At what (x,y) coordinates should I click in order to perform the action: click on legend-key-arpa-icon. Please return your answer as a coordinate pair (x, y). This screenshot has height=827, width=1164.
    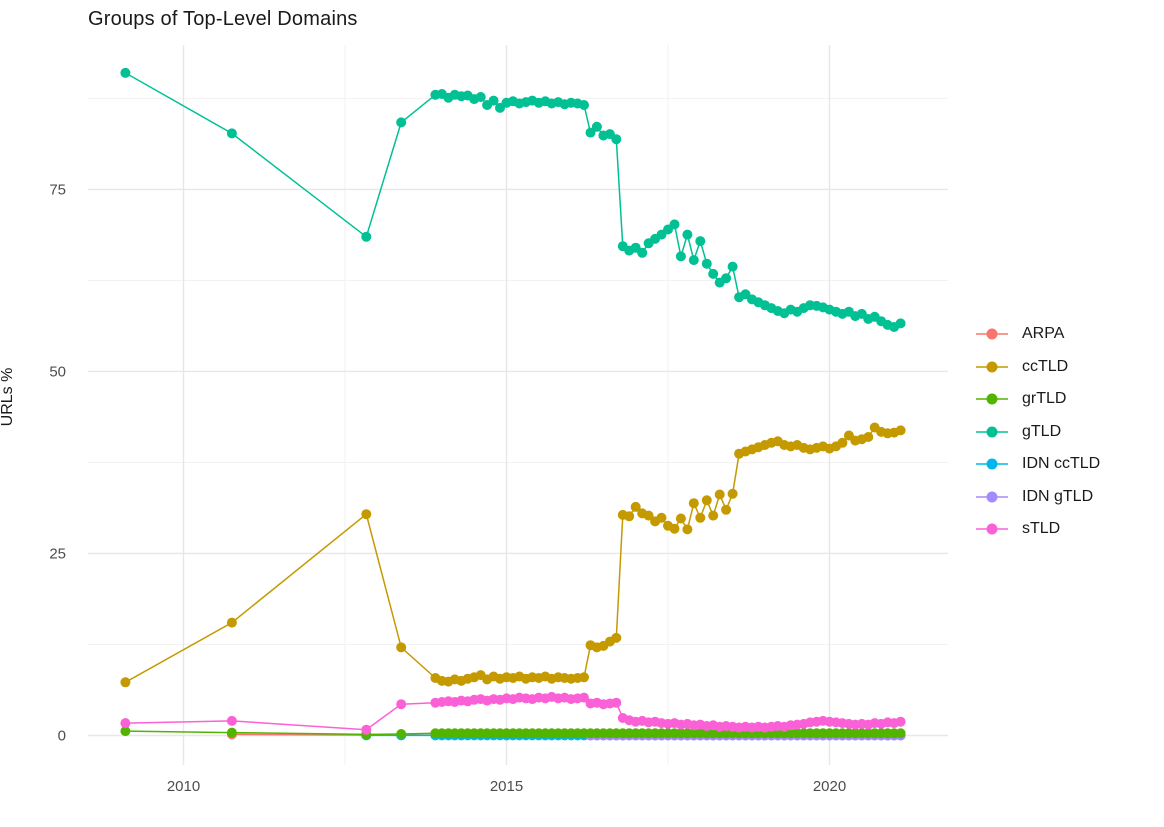
    Looking at the image, I should click on (992, 334).